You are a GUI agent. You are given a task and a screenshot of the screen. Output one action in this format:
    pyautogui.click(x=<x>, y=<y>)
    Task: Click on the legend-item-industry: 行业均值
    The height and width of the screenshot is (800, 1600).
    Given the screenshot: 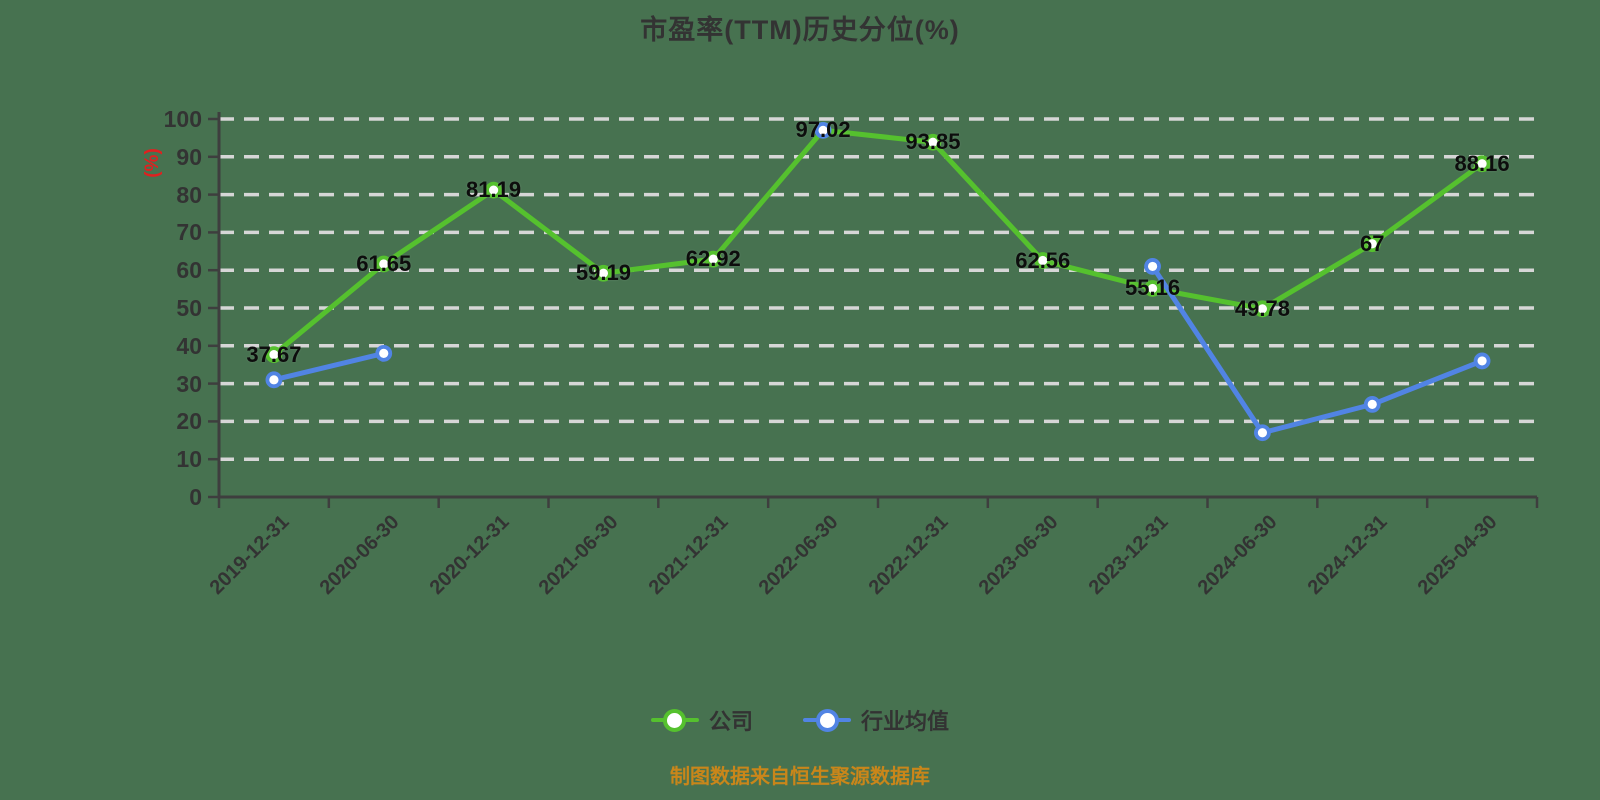 What is the action you would take?
    pyautogui.click(x=876, y=720)
    